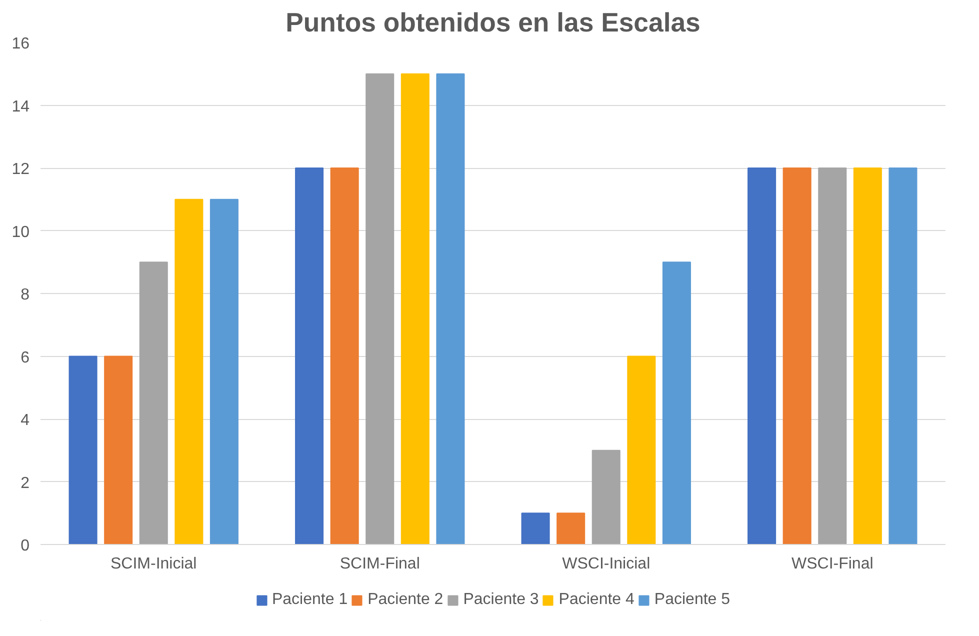 This screenshot has height=636, width=979. What do you see at coordinates (493, 23) in the screenshot?
I see `chart-title: Puntos obtenidos en las Escalas` at bounding box center [493, 23].